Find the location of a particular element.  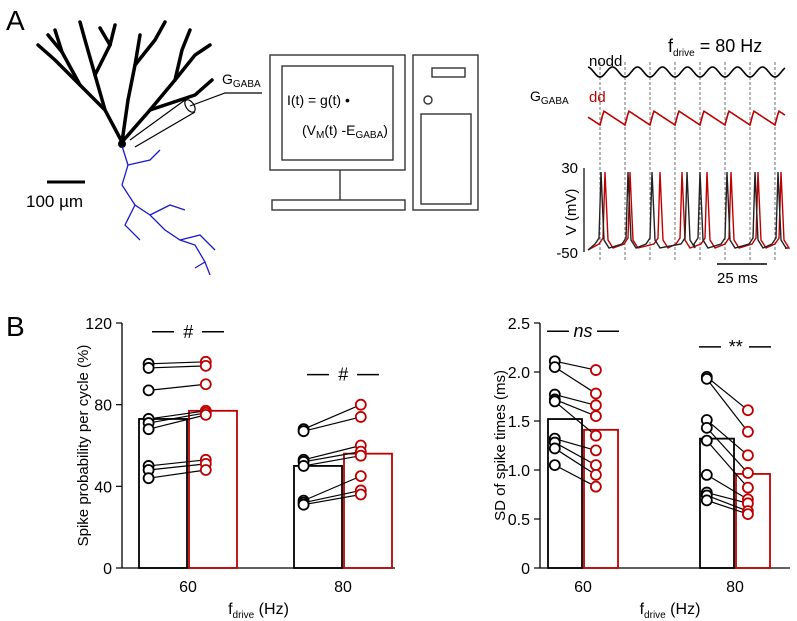

v-tick-label: 30 is located at coordinates (569, 168).